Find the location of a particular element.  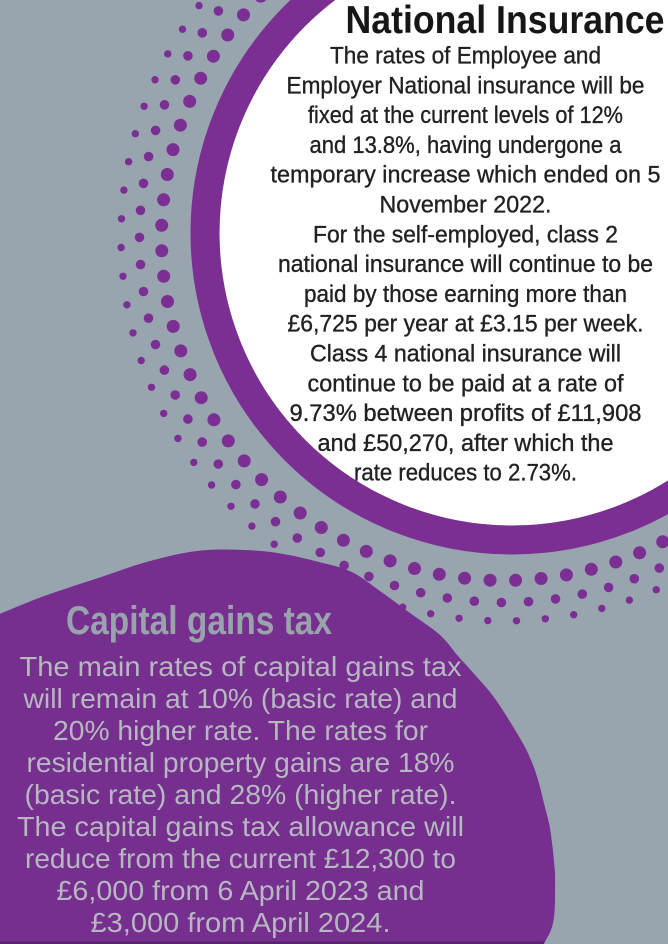

svg-text: £3,000 from April 2024. is located at coordinates (241, 922).